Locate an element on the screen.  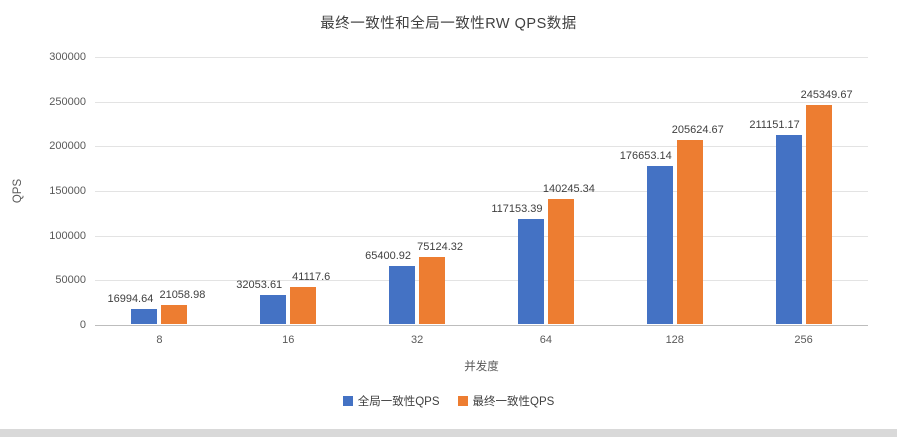
bar-value-label: 16994.64 is located at coordinates (130, 298).